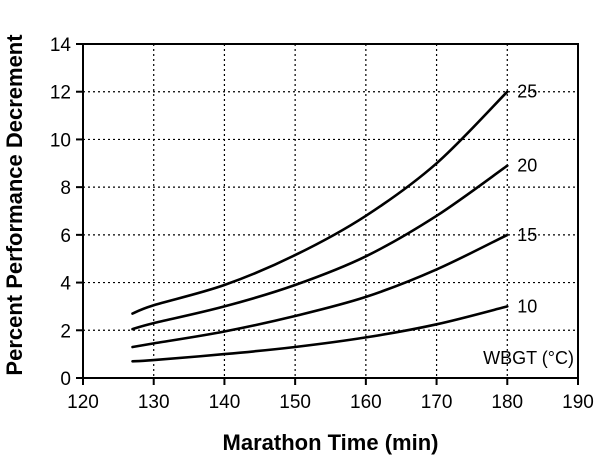 The image size is (604, 458). I want to click on x-tick-label: 160, so click(366, 402).